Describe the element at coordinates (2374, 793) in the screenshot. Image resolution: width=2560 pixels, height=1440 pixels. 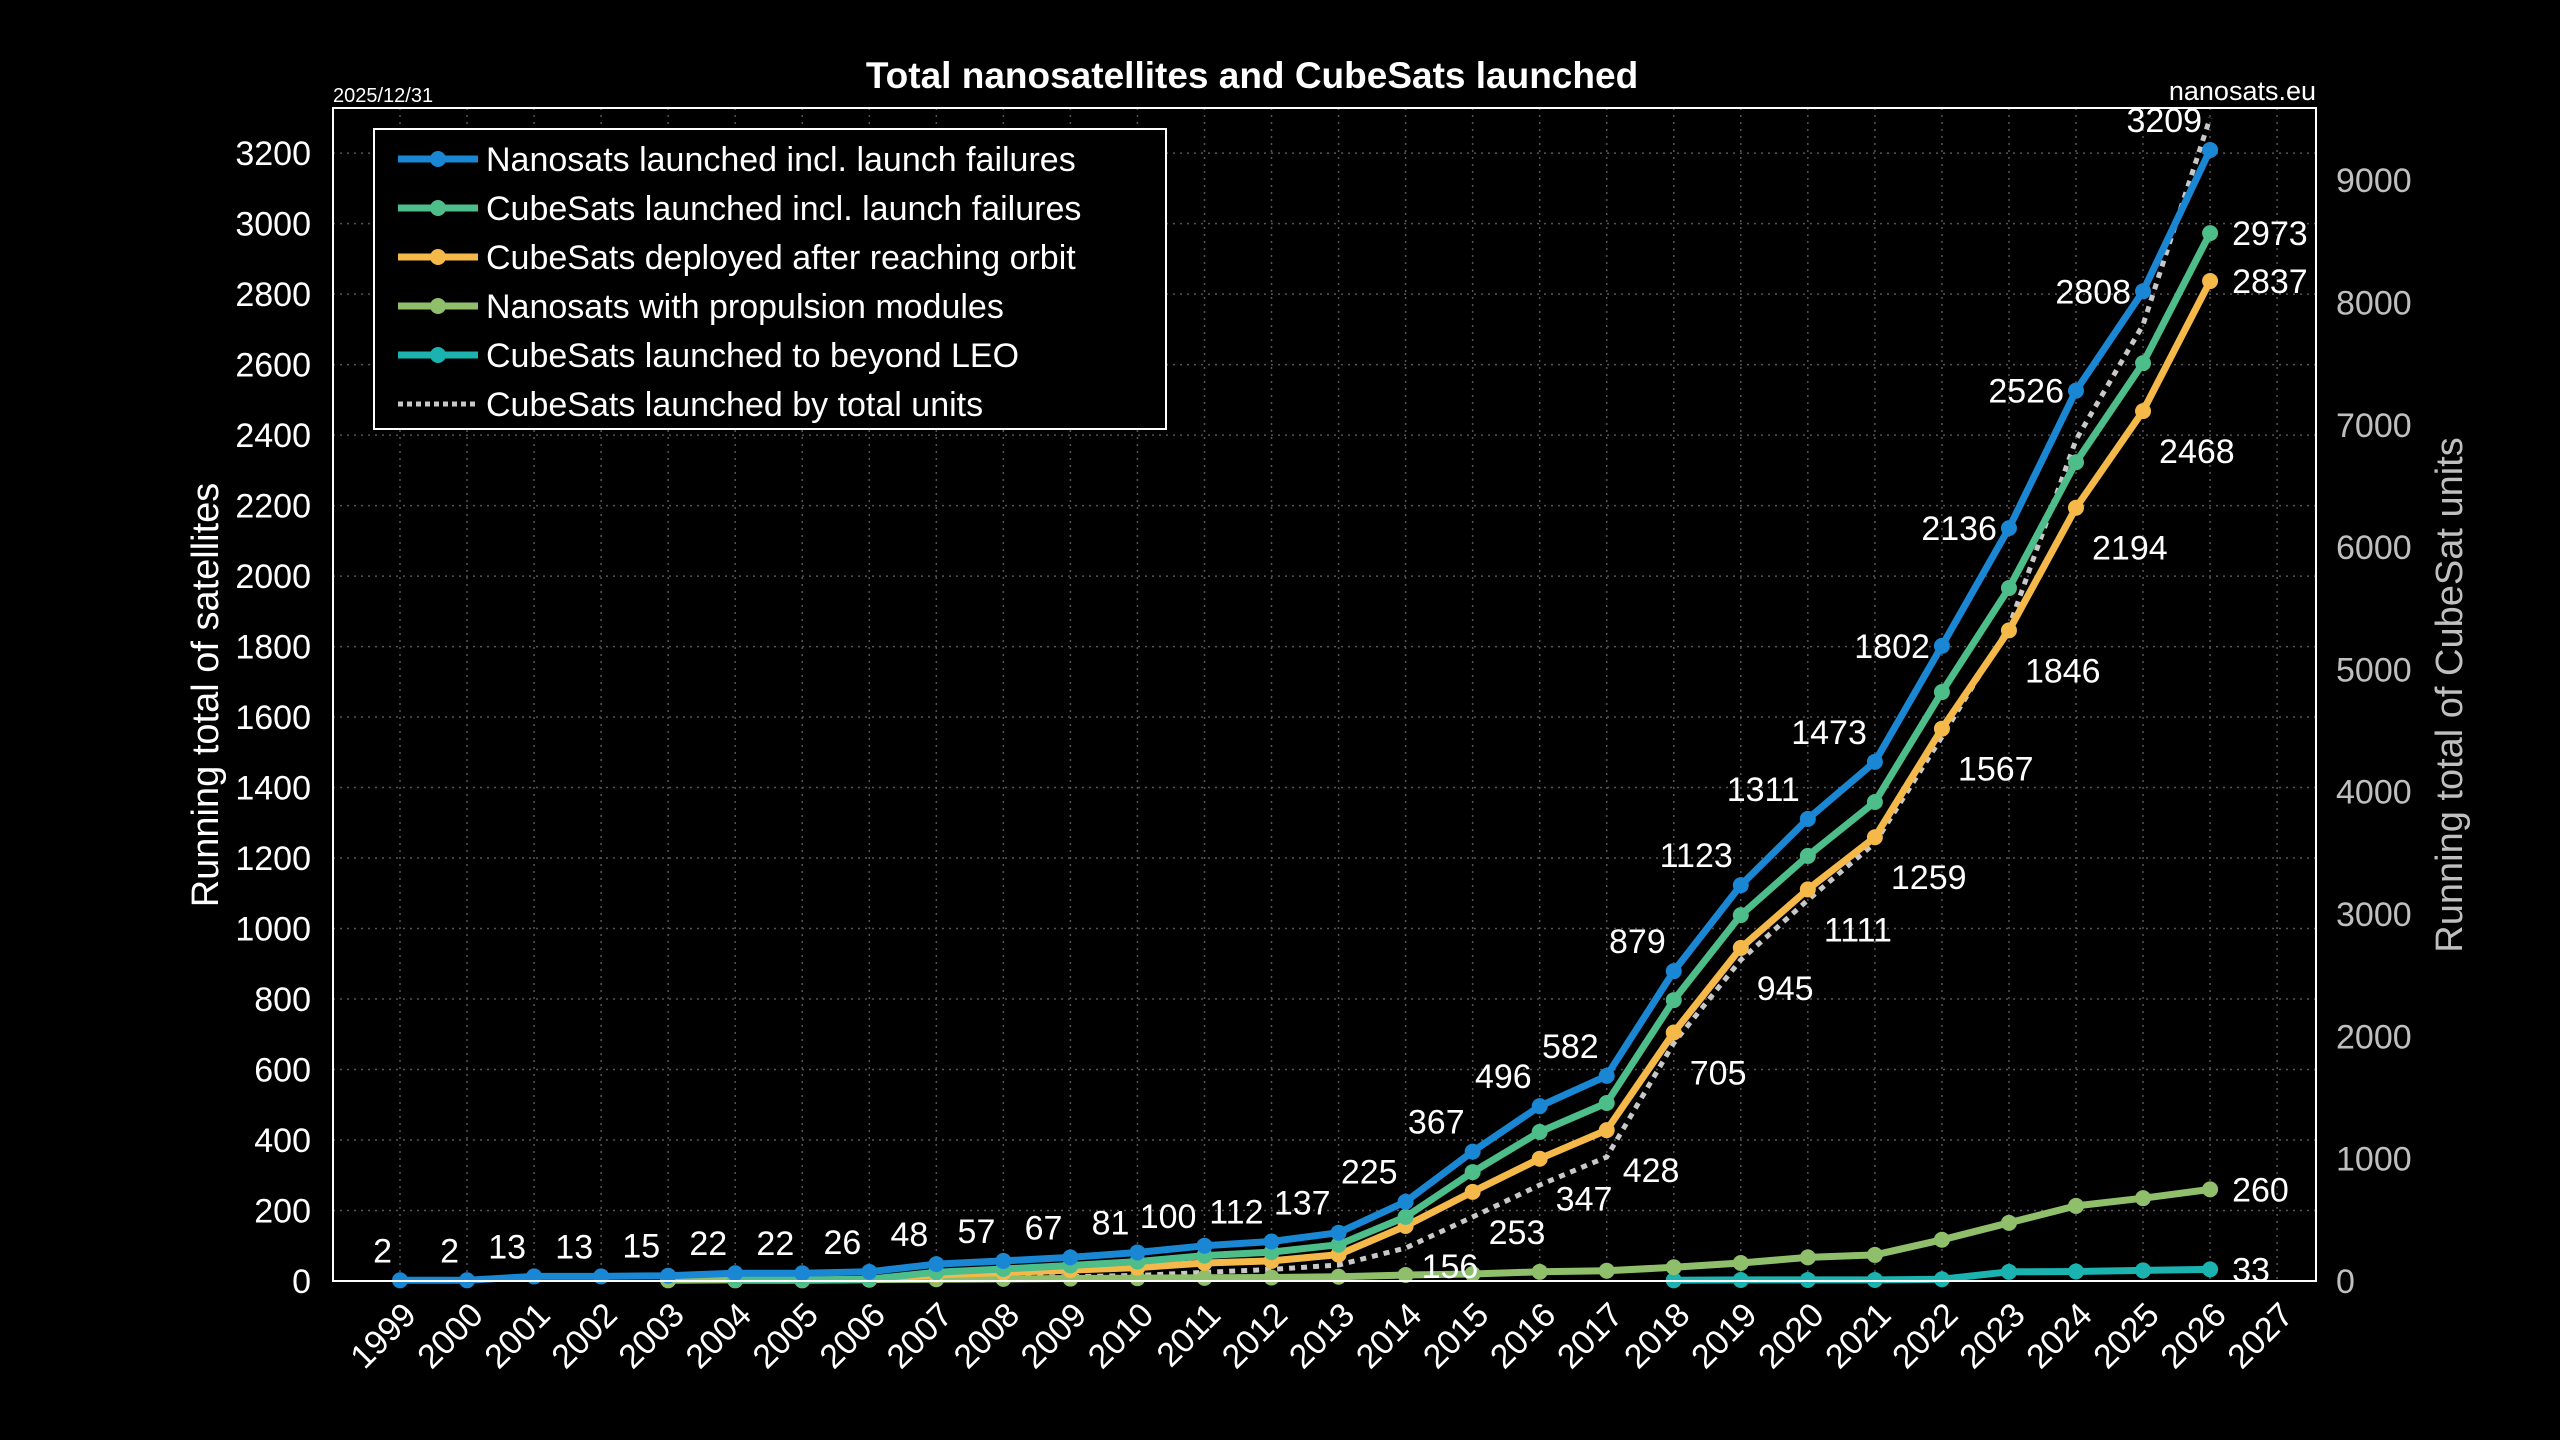
I see `y2-tick-label: 4000` at that location.